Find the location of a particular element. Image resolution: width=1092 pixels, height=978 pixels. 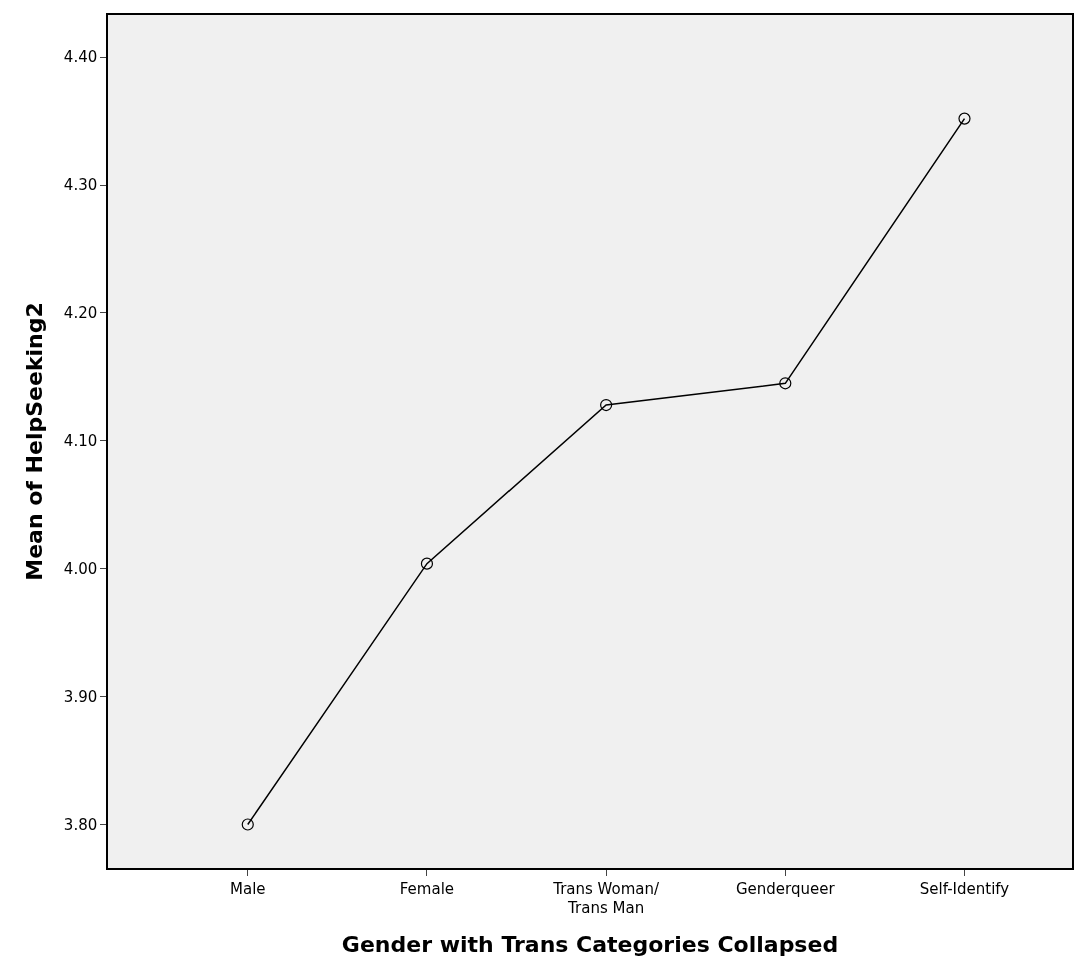

y-tick-label: 3.80 is located at coordinates (80, 824).